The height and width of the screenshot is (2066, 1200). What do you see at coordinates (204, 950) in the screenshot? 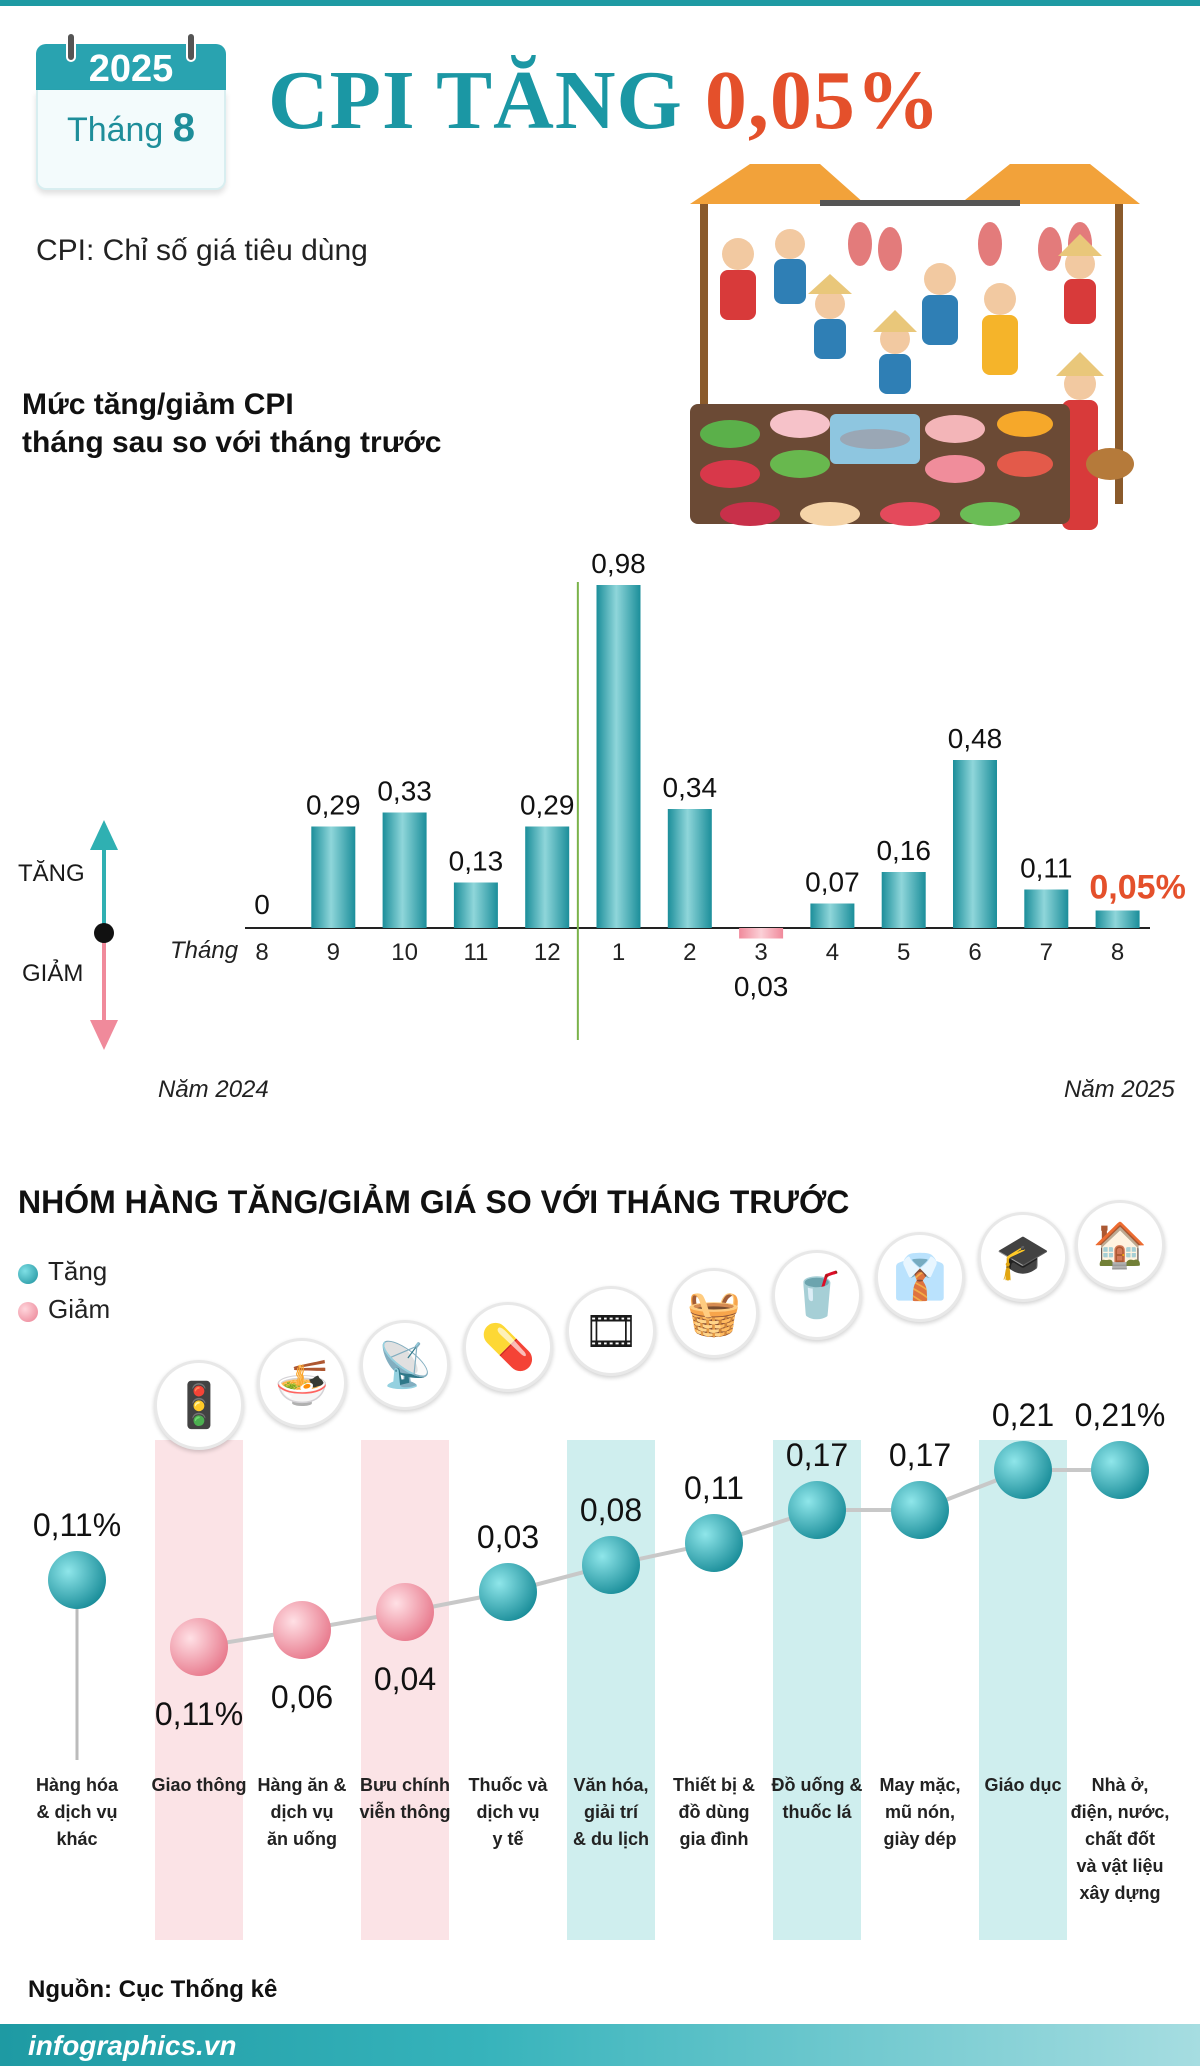
I see `month-axis-label: Tháng` at bounding box center [204, 950].